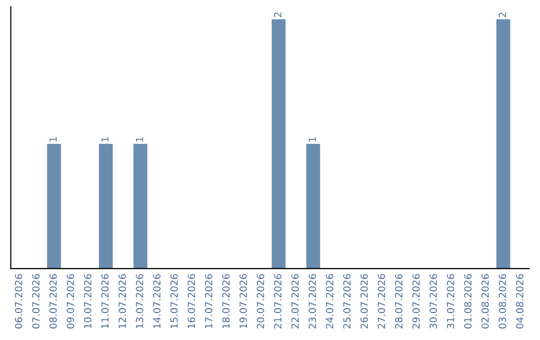 Image resolution: width=540 pixels, height=340 pixels. Describe the element at coordinates (330, 301) in the screenshot. I see `x-tick-label: 24.07.2026` at that location.